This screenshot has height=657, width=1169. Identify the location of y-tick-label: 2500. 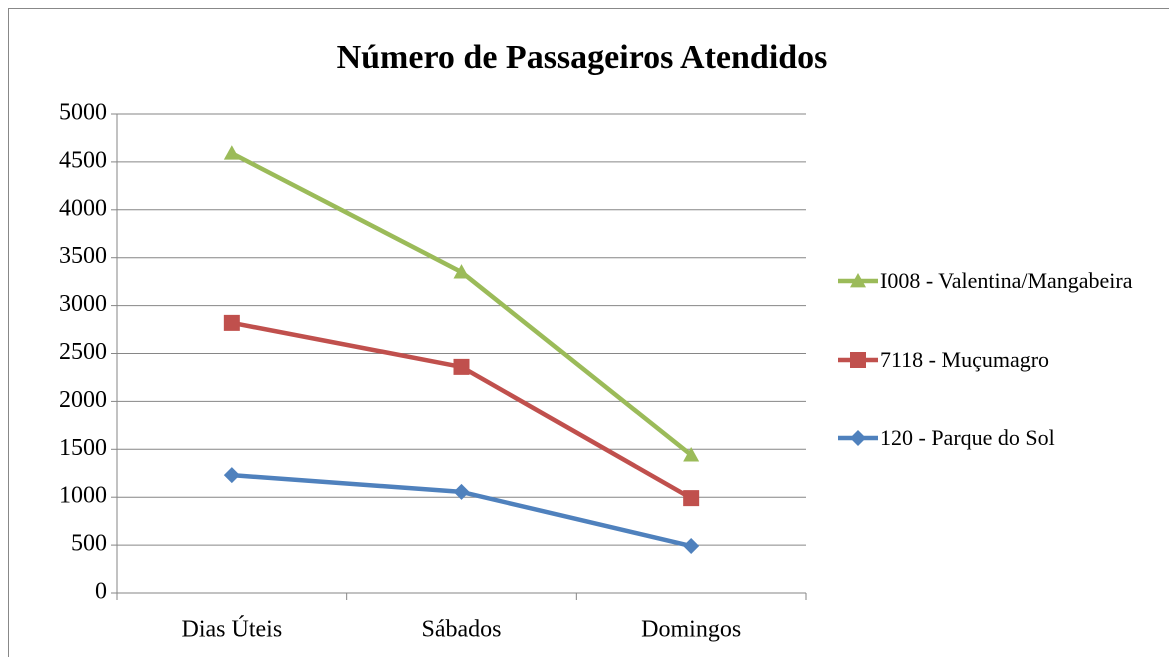
(83, 352).